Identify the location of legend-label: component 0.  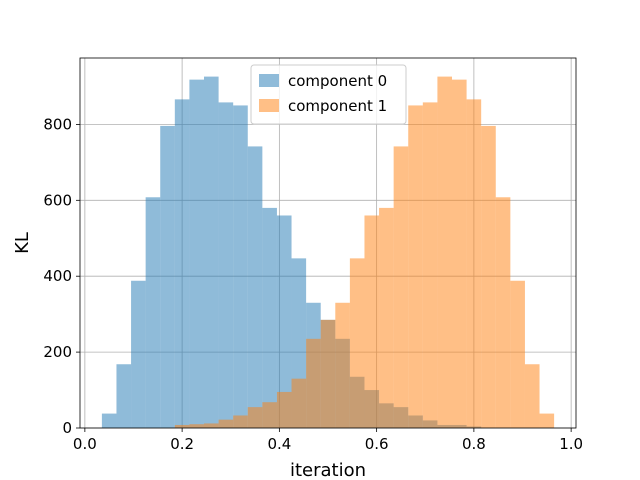
(337, 81).